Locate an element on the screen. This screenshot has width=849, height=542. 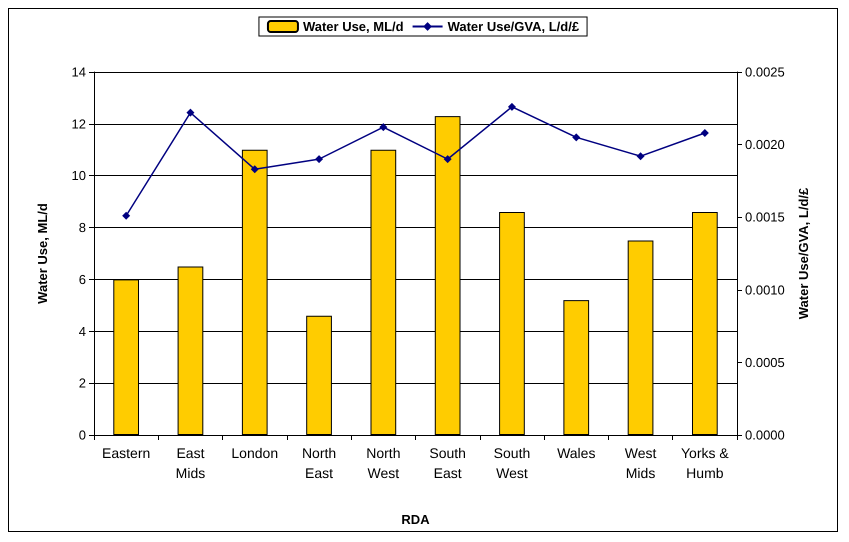
legend-label: Water Use/GVA, L/d/£ is located at coordinates (514, 26).